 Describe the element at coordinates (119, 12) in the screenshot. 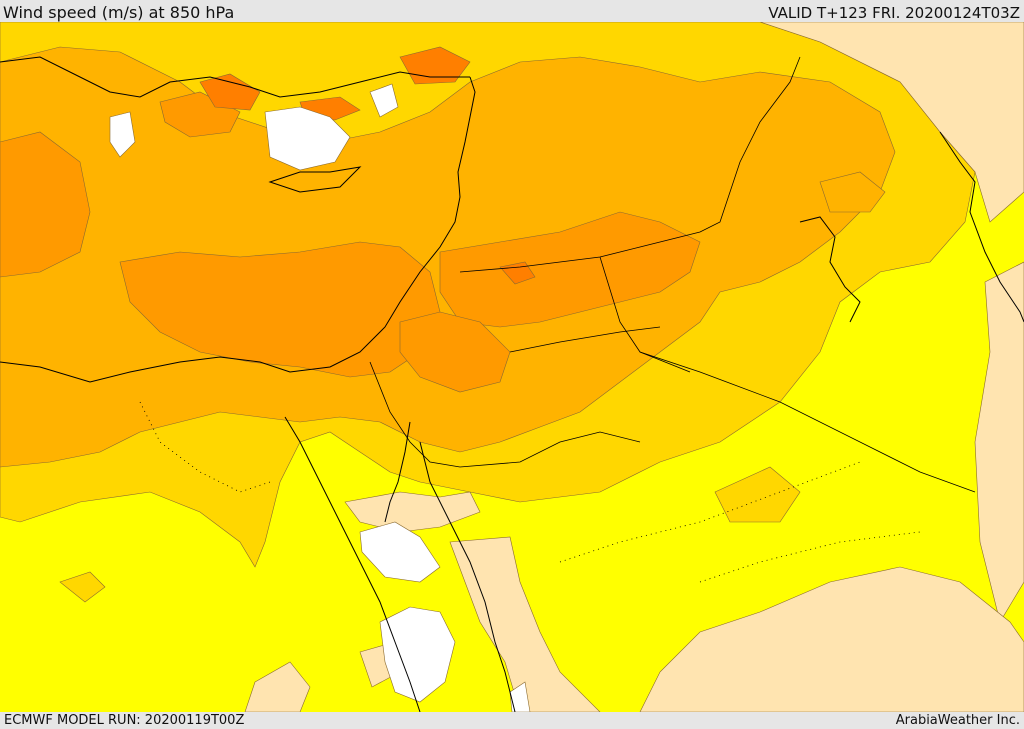

I see `map-title: Wind speed (m/s) at 850 hPa` at that location.